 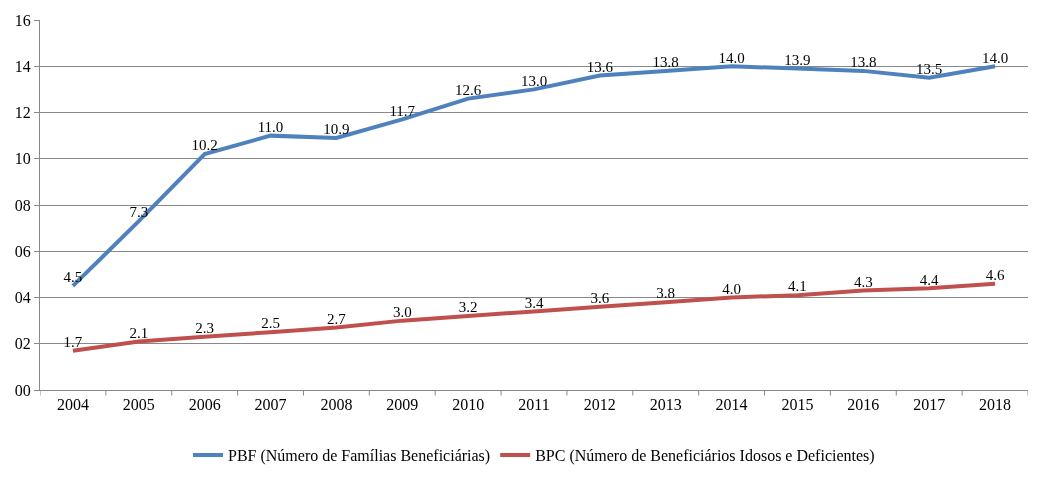 I want to click on y-tick-label: 14, so click(x=22, y=66).